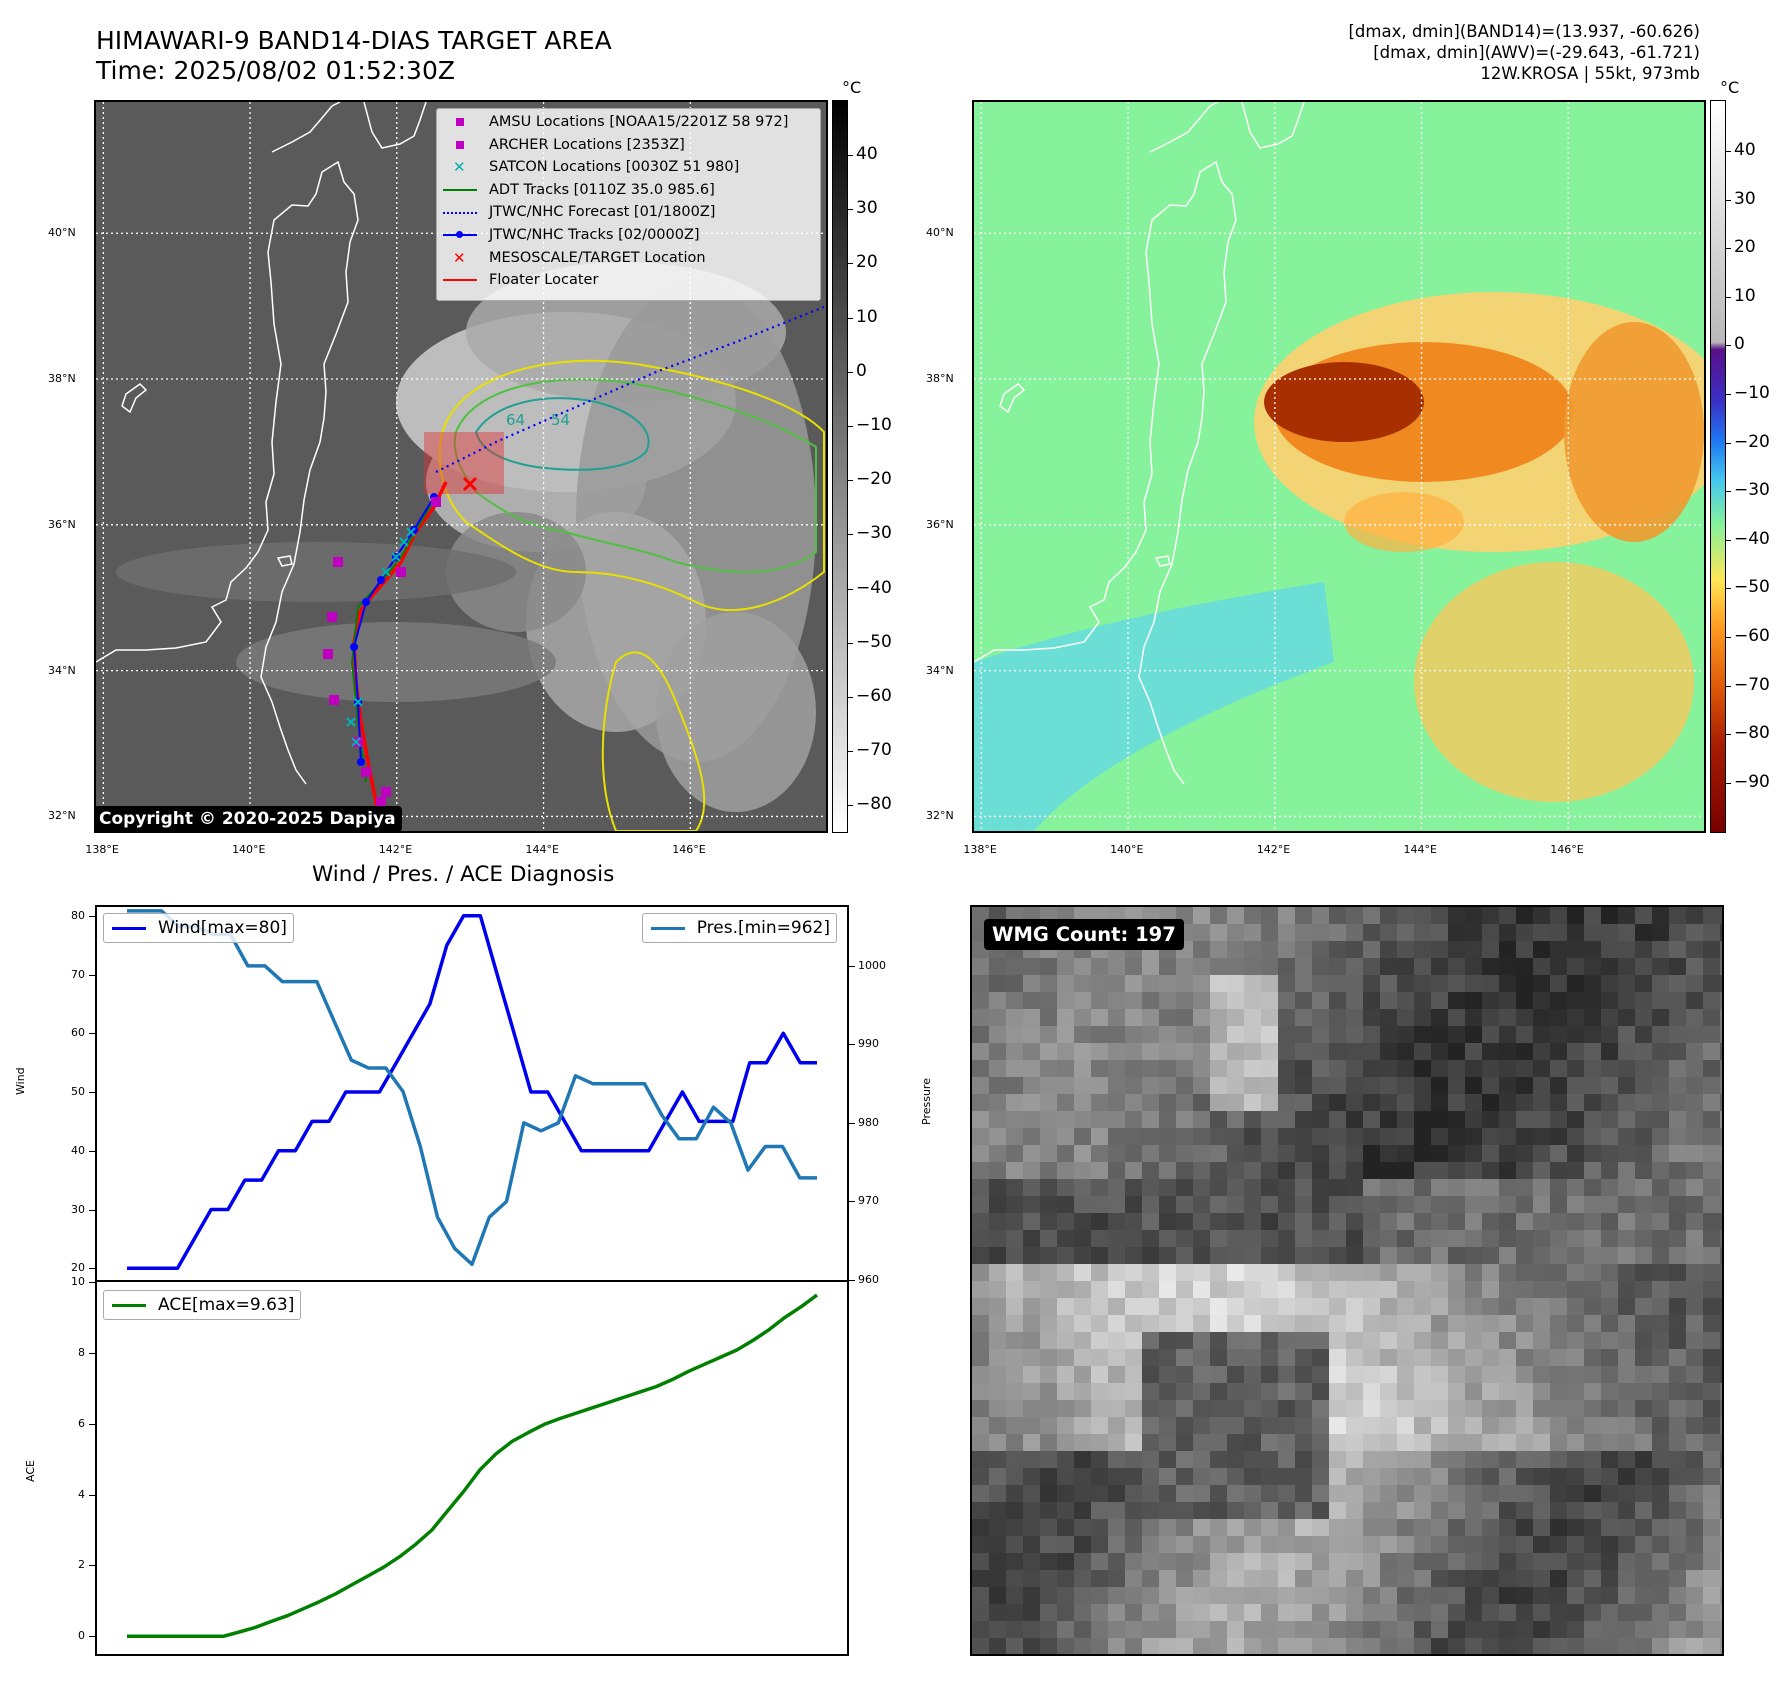 Image resolution: width=1788 pixels, height=1690 pixels. I want to click on ir-lon-label-3: 144°E, so click(542, 849).